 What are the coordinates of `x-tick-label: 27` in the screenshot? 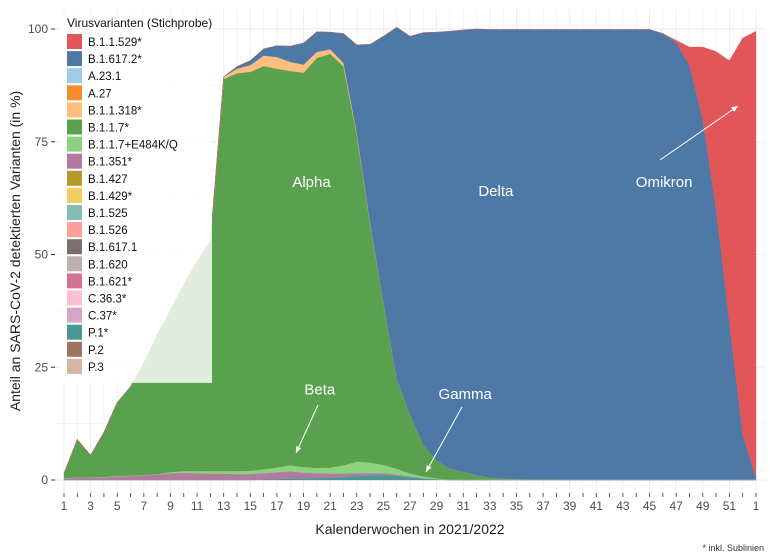 It's located at (410, 506).